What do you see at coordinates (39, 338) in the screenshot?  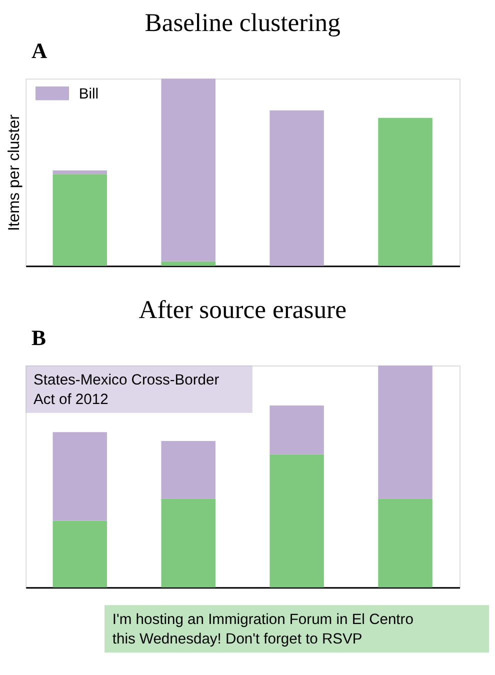 I see `text: B` at bounding box center [39, 338].